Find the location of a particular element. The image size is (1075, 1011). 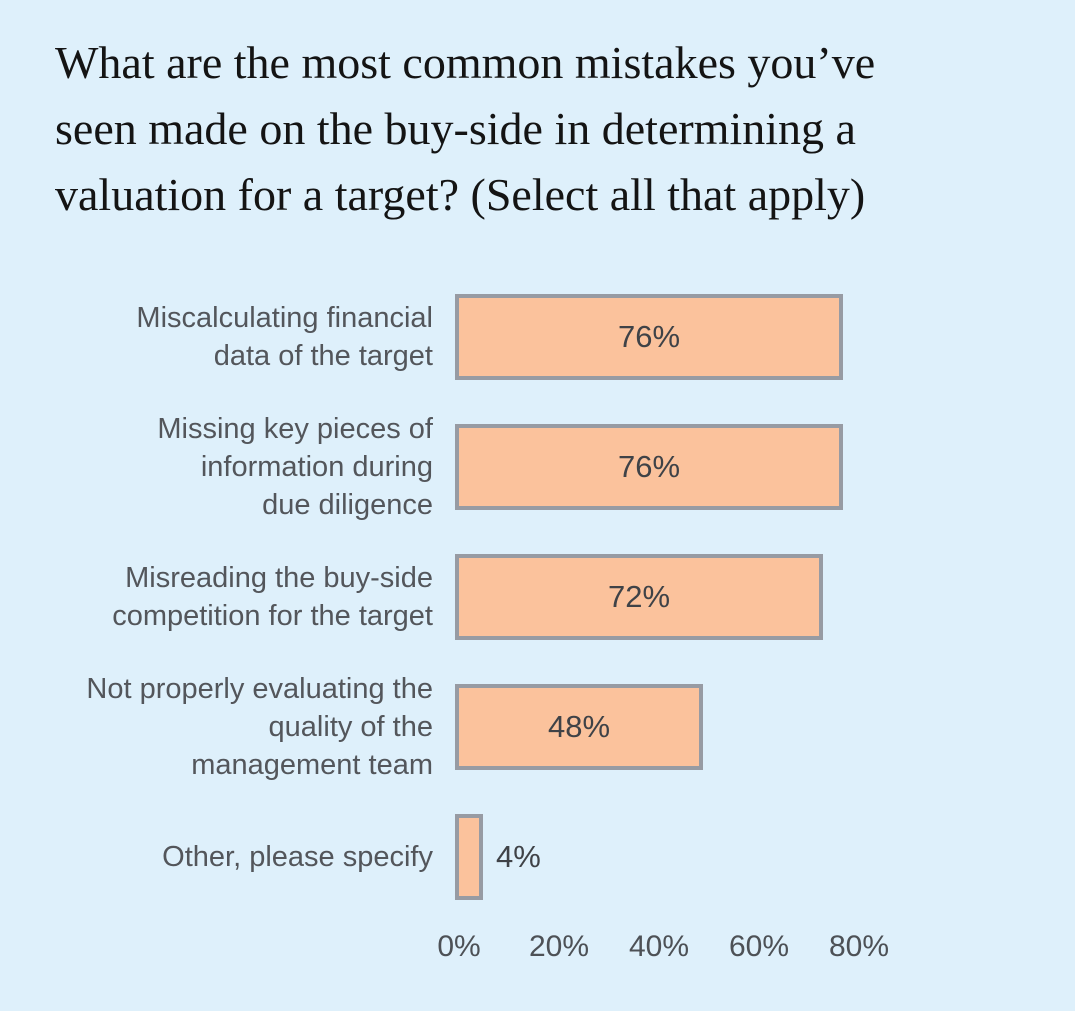

bar is located at coordinates (469, 857).